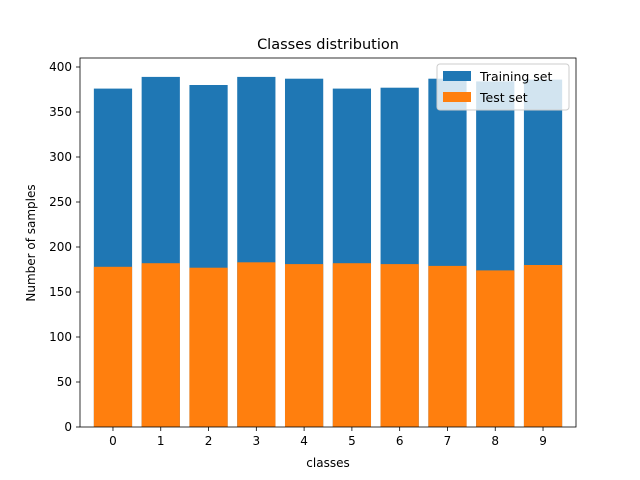 The height and width of the screenshot is (480, 640). Describe the element at coordinates (60, 157) in the screenshot. I see `y-tick-label: 300` at that location.